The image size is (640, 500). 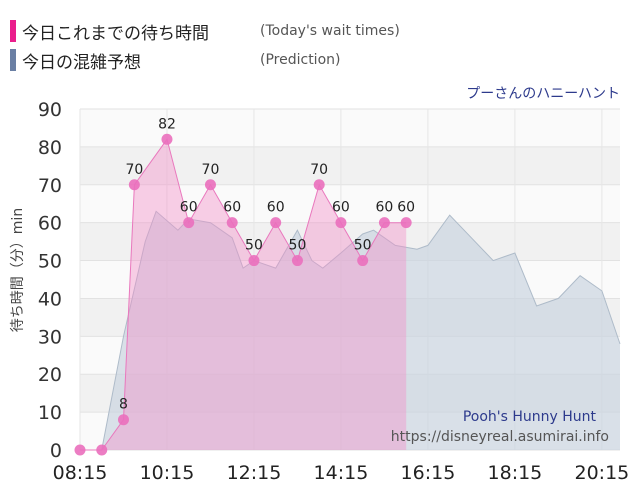 What do you see at coordinates (50, 299) in the screenshot?
I see `y-tick-label: 40` at bounding box center [50, 299].